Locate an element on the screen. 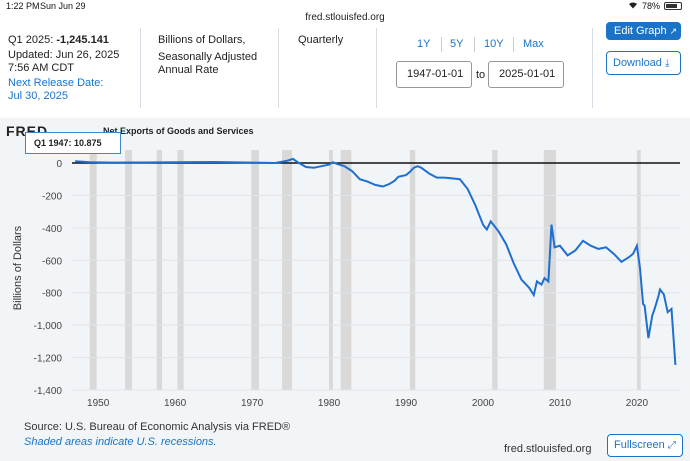  date-range-to: to is located at coordinates (481, 75).